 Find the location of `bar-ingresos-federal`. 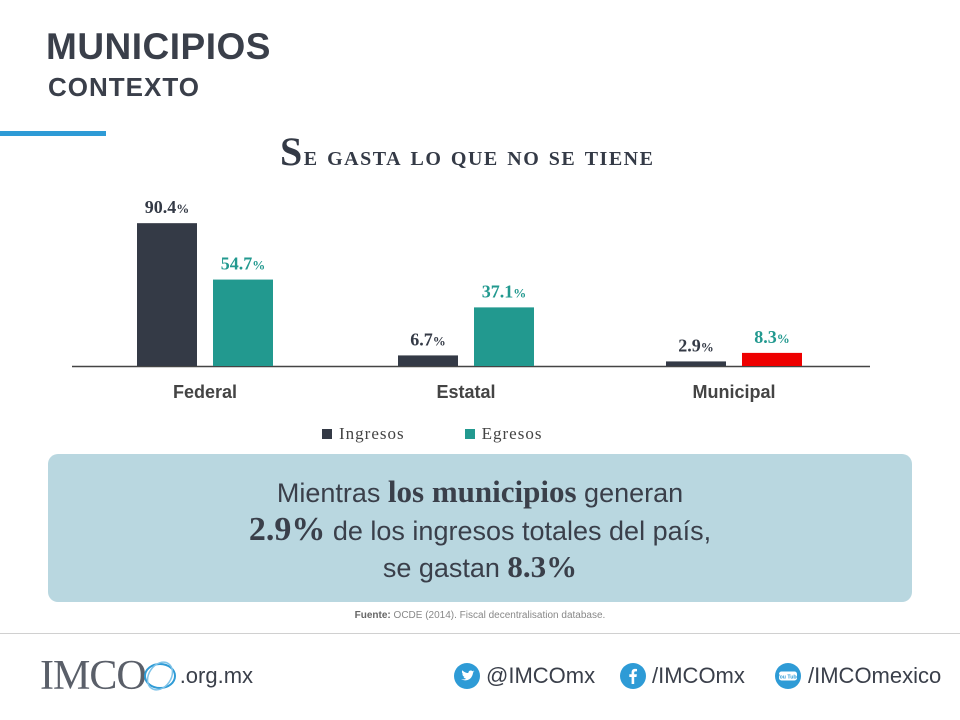

bar-ingresos-federal is located at coordinates (167, 294).